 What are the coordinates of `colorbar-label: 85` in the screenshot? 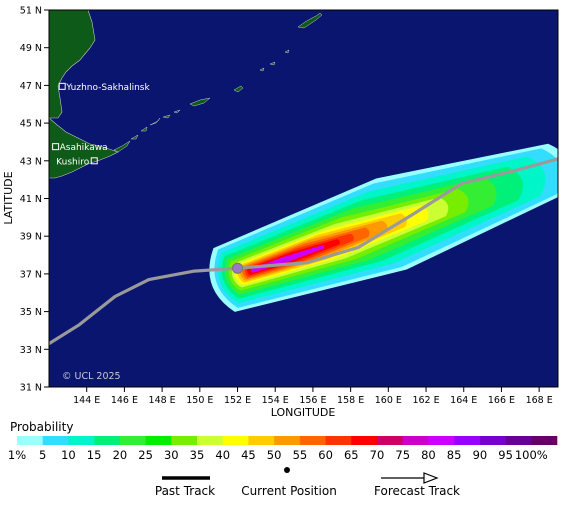 It's located at (454, 455).